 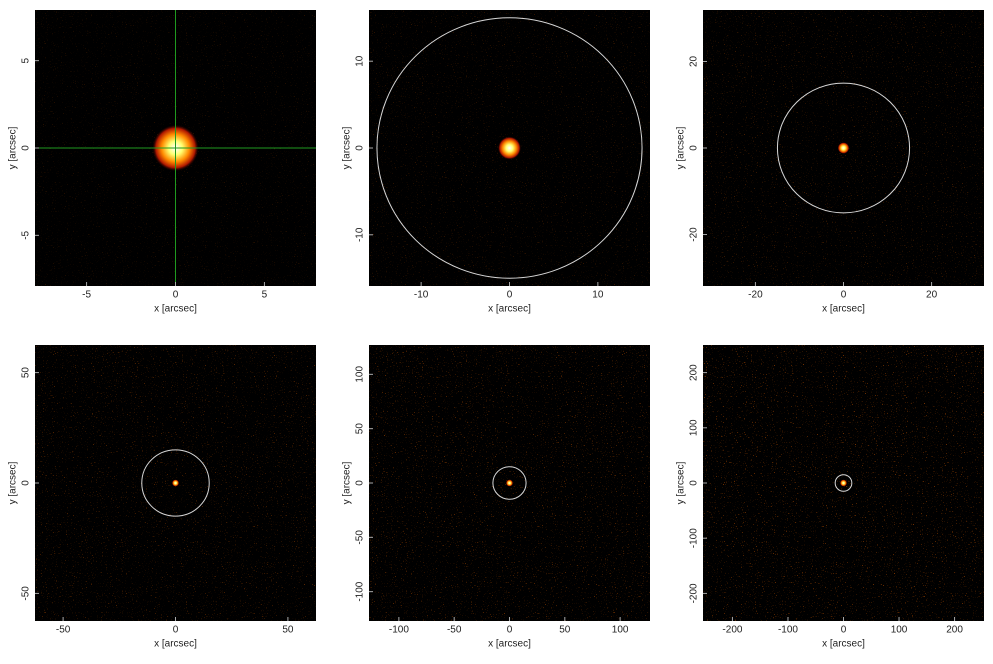 What do you see at coordinates (694, 372) in the screenshot?
I see `y-tick-label: 200` at bounding box center [694, 372].